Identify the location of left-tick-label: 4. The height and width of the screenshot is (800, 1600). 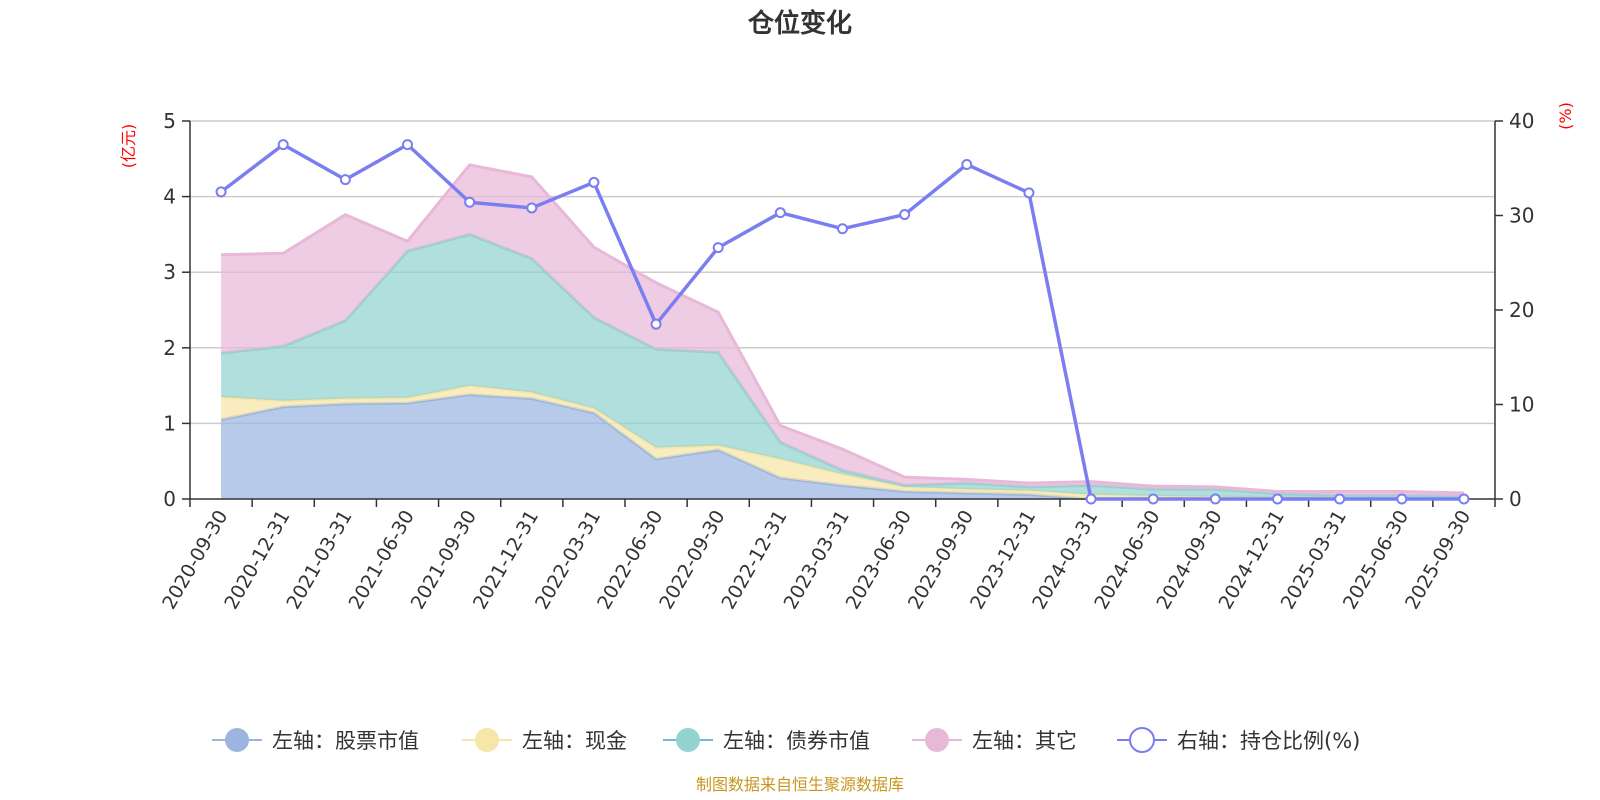
(169, 197).